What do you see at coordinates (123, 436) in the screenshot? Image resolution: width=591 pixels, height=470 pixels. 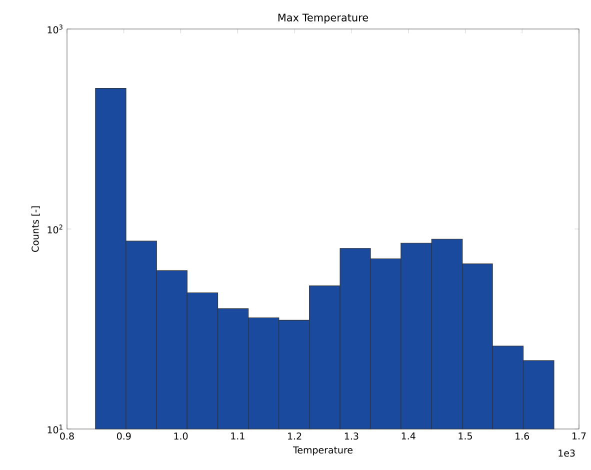 I see `x-tick-label: 0.9` at bounding box center [123, 436].